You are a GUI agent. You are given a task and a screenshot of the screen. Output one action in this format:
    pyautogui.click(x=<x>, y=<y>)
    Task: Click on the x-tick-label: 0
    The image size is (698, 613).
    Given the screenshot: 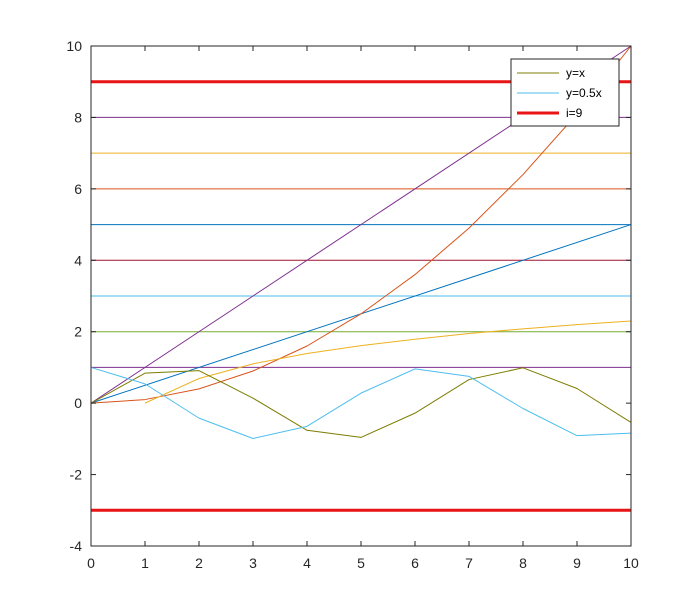 What is the action you would take?
    pyautogui.click(x=91, y=563)
    